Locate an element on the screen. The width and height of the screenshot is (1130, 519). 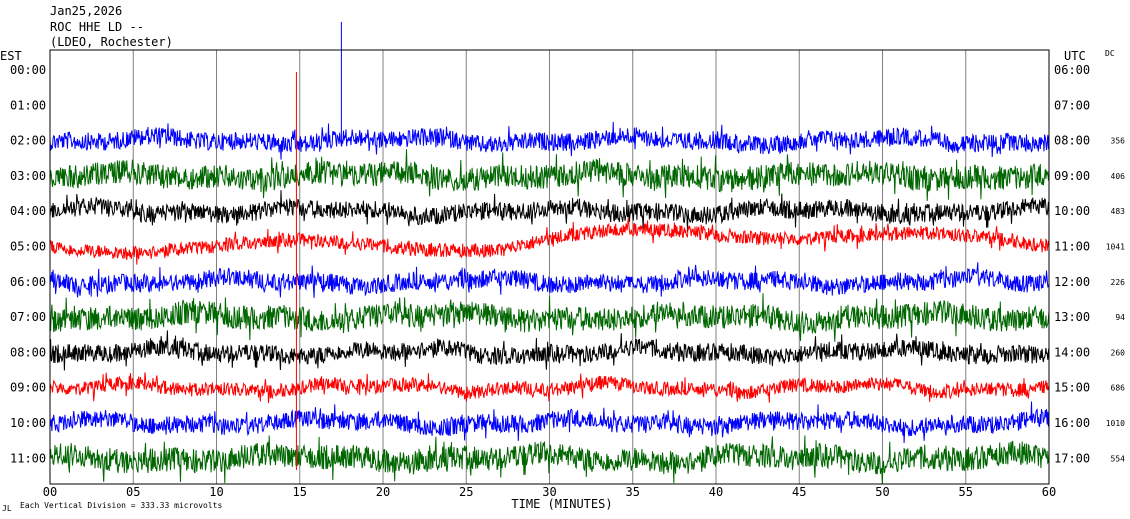
dc-offset-label: 356 is located at coordinates (1118, 141).